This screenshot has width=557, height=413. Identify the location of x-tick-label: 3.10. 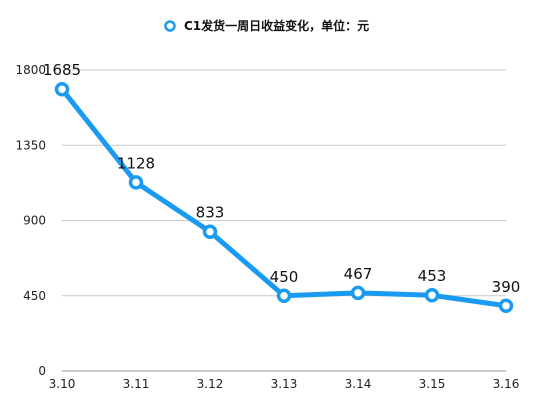
(62, 384).